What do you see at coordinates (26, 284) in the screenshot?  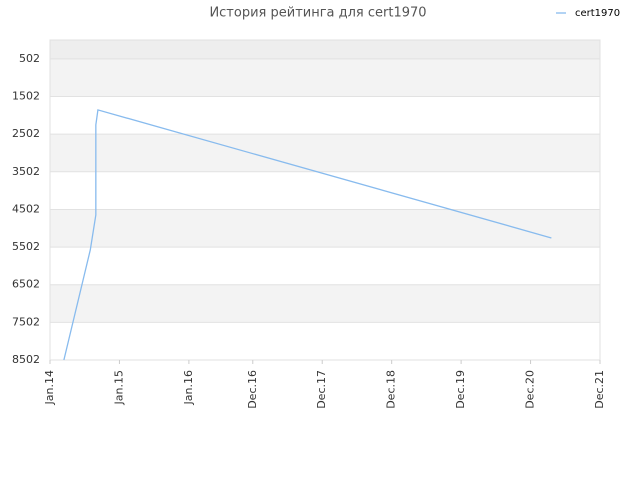 I see `y-tick-label: 6502` at bounding box center [26, 284].